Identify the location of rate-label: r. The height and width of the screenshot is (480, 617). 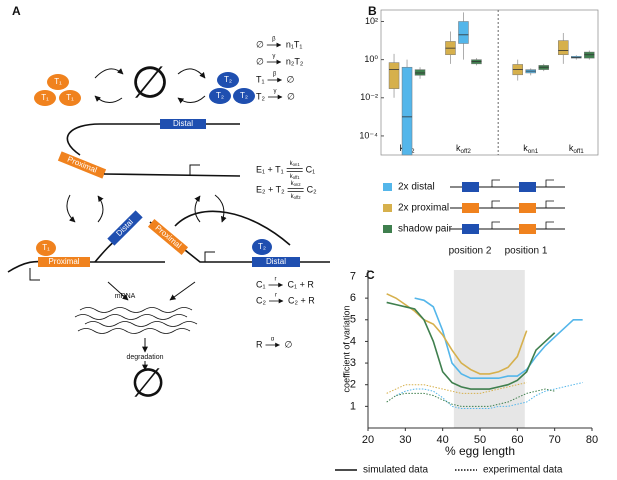
(276, 296).